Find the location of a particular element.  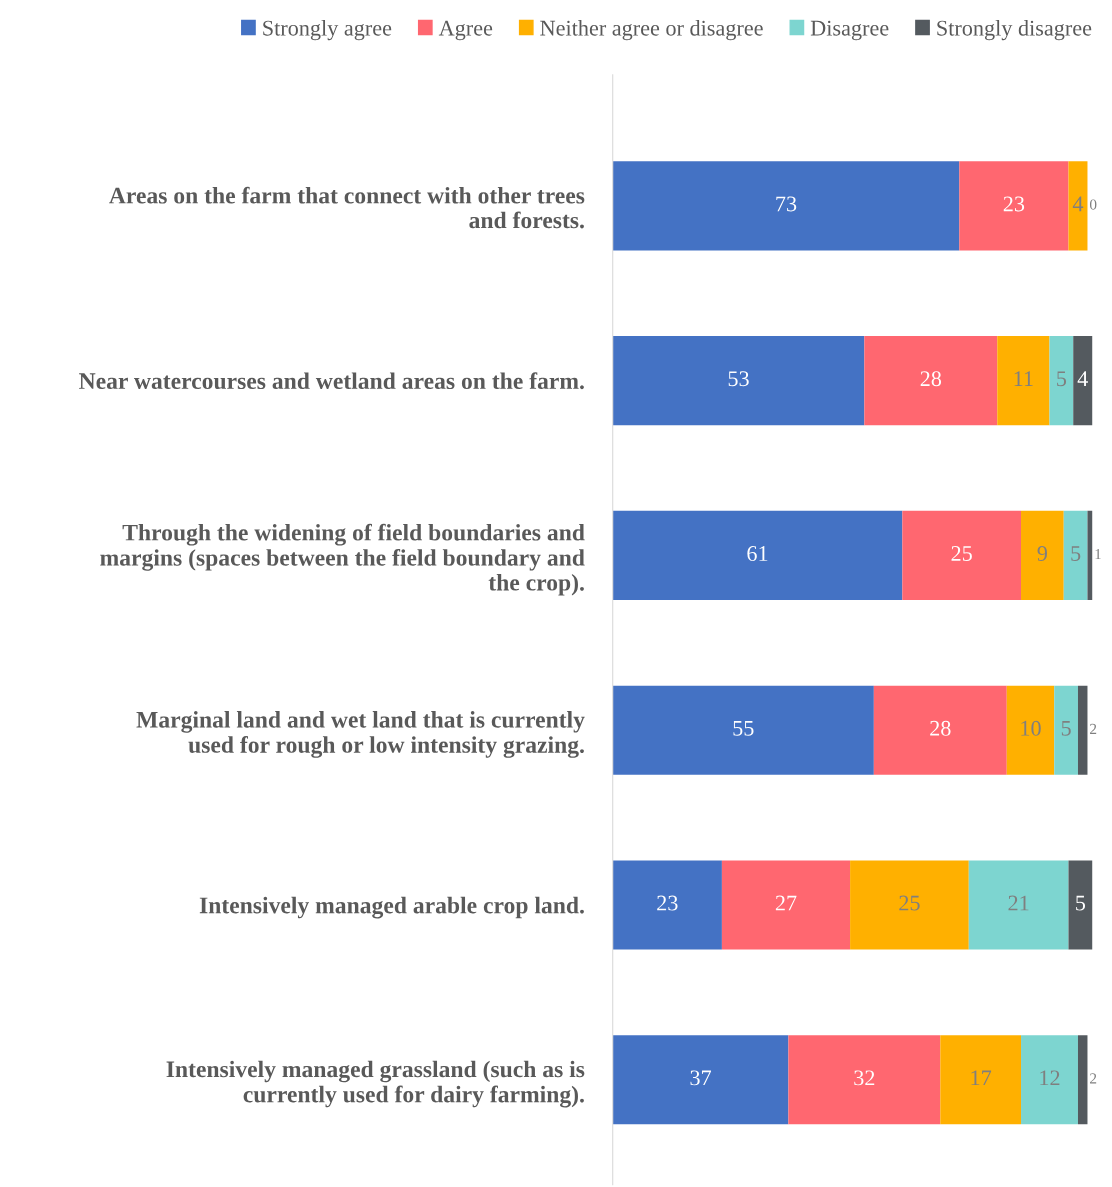

data-label: 27 is located at coordinates (786, 903).